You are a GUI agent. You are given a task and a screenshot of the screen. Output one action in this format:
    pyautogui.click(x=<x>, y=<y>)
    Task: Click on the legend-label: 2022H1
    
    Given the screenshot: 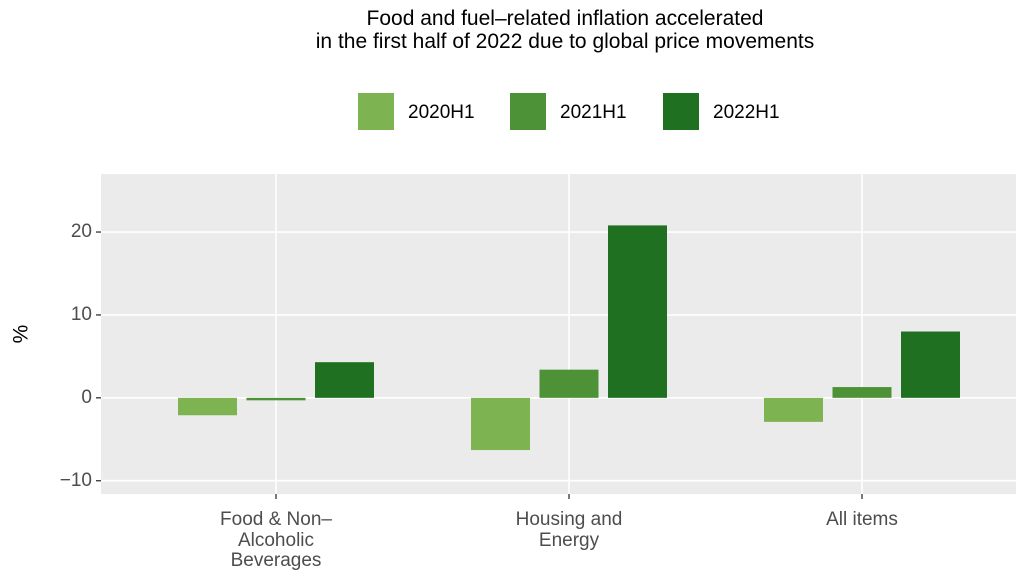 What is the action you would take?
    pyautogui.click(x=746, y=112)
    